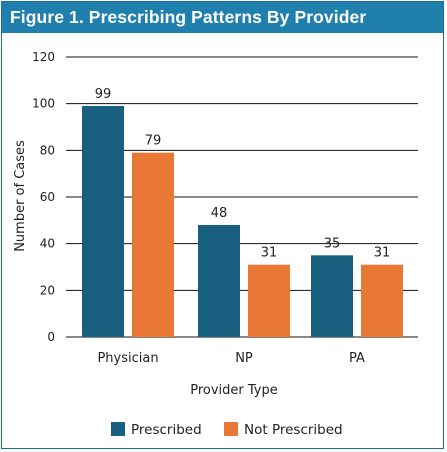  Describe the element at coordinates (234, 390) in the screenshot. I see `x-axis-title: Provider Type` at that location.